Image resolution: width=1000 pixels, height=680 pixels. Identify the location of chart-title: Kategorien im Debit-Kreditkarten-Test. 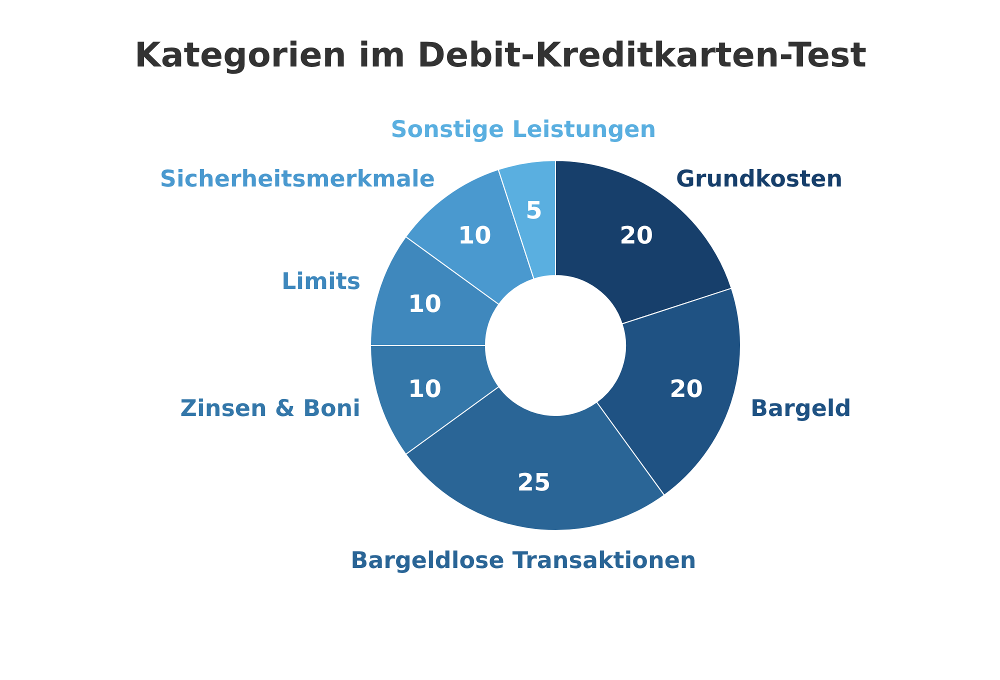
(500, 56).